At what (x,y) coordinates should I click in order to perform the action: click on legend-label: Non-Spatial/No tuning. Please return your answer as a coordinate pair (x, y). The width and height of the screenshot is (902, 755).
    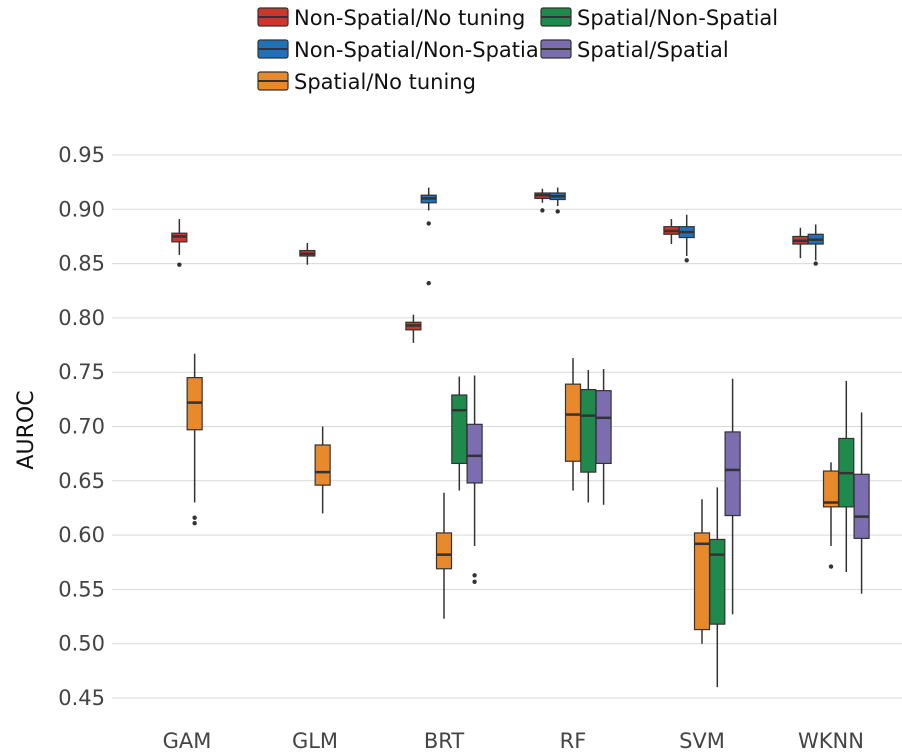
    Looking at the image, I should click on (409, 18).